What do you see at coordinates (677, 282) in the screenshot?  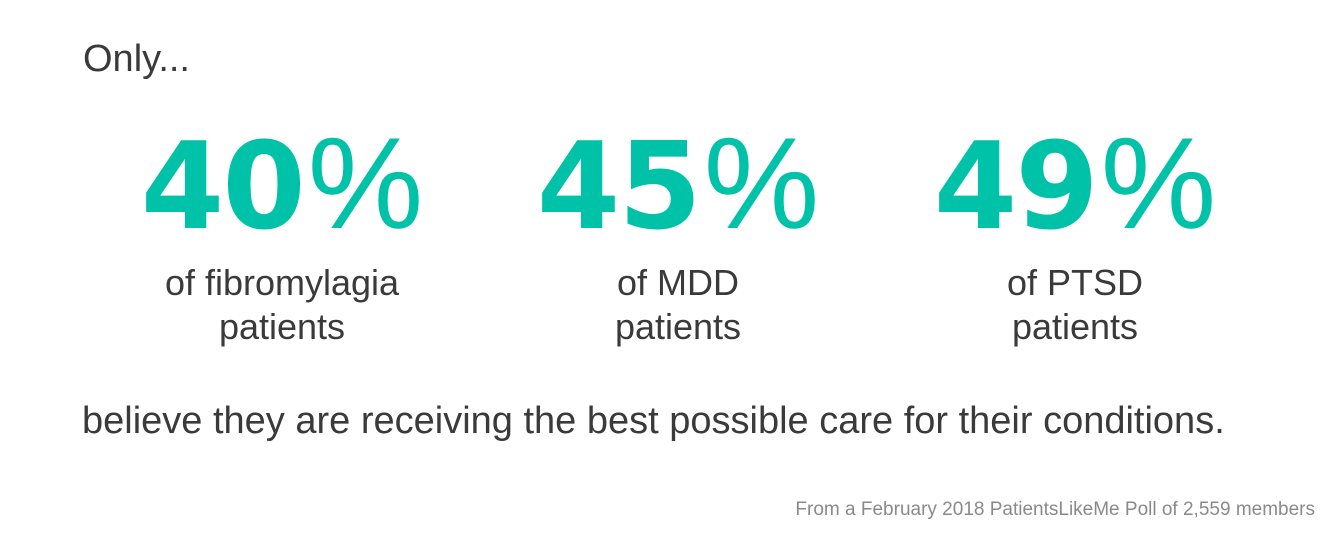 I see `stat-caption-line: of MDD` at bounding box center [677, 282].